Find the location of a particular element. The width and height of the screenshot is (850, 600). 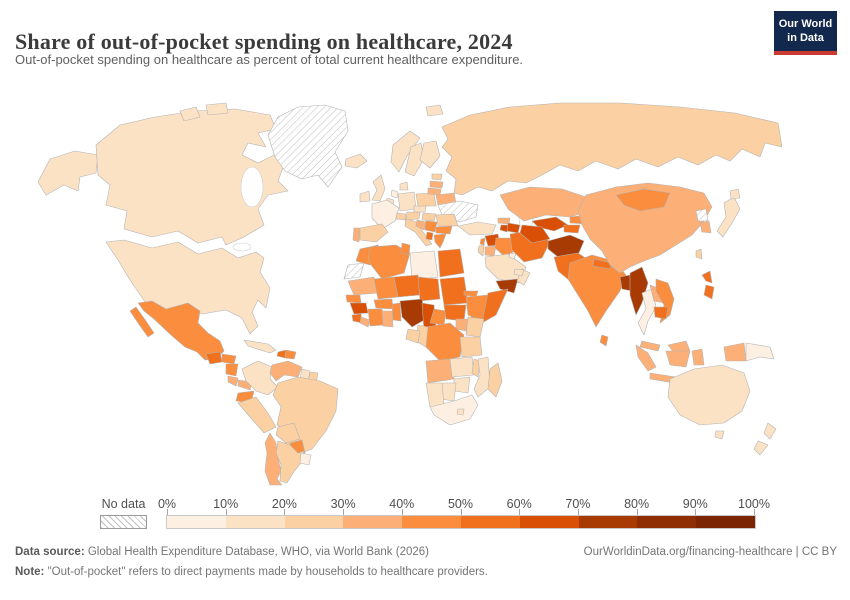

country-papua-new-guinea is located at coordinates (760, 352).